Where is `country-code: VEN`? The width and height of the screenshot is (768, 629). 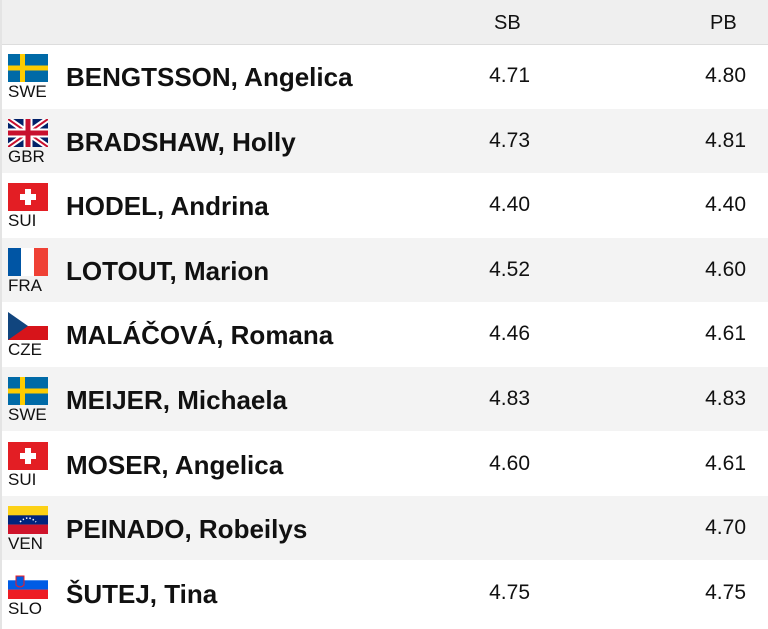 country-code: VEN is located at coordinates (25, 544).